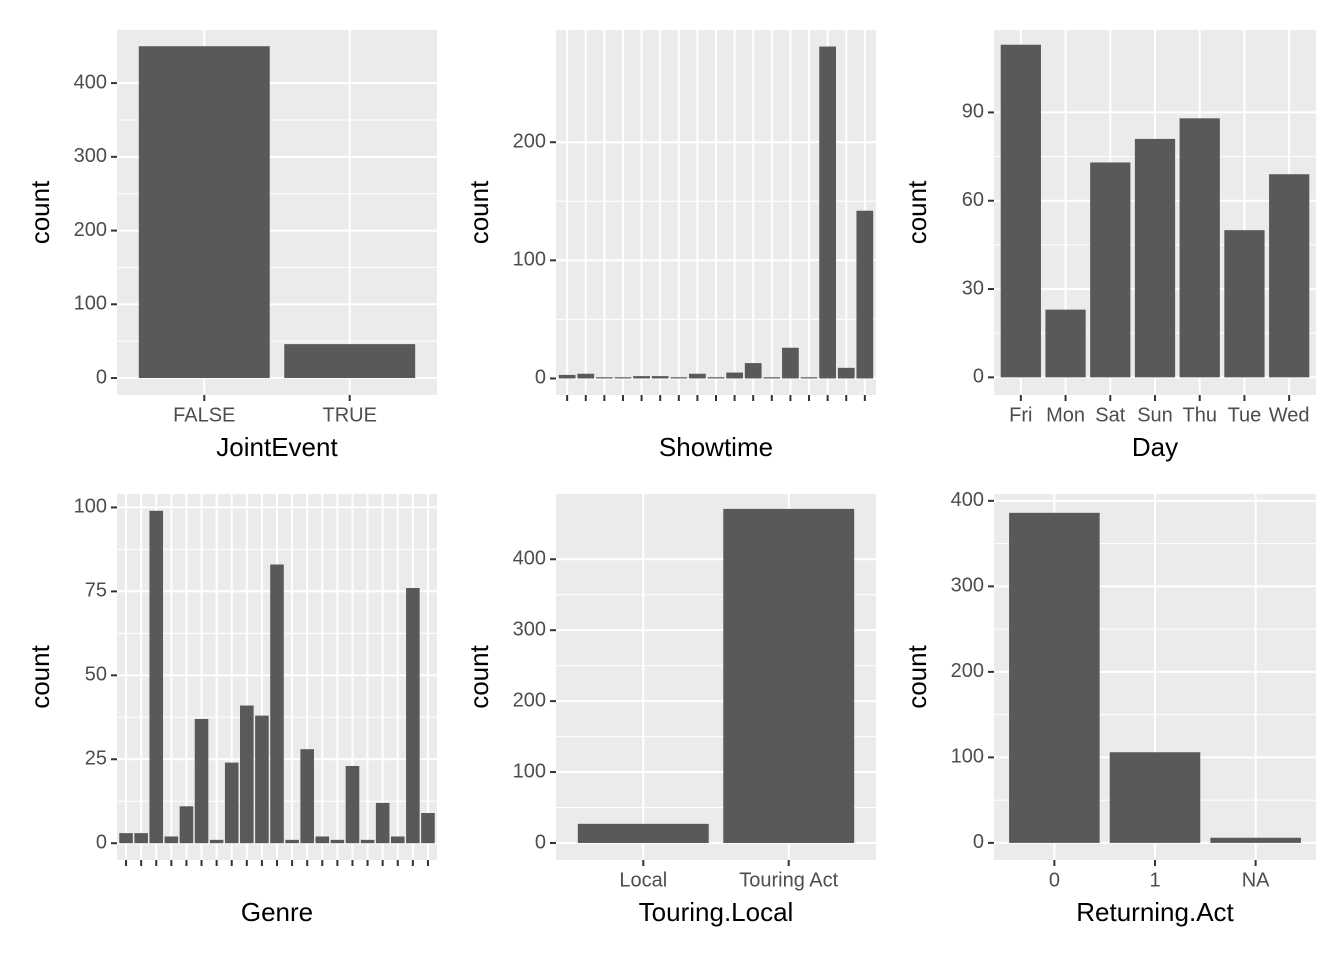 This screenshot has width=1344, height=965. Describe the element at coordinates (1199, 415) in the screenshot. I see `x-tick-label: Thu` at that location.